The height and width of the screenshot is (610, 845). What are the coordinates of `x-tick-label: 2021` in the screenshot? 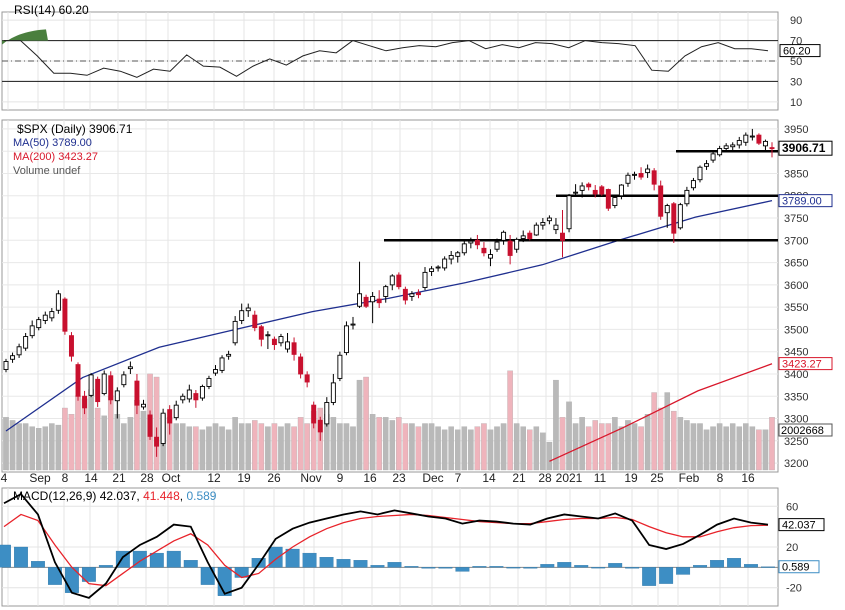 It's located at (569, 478).